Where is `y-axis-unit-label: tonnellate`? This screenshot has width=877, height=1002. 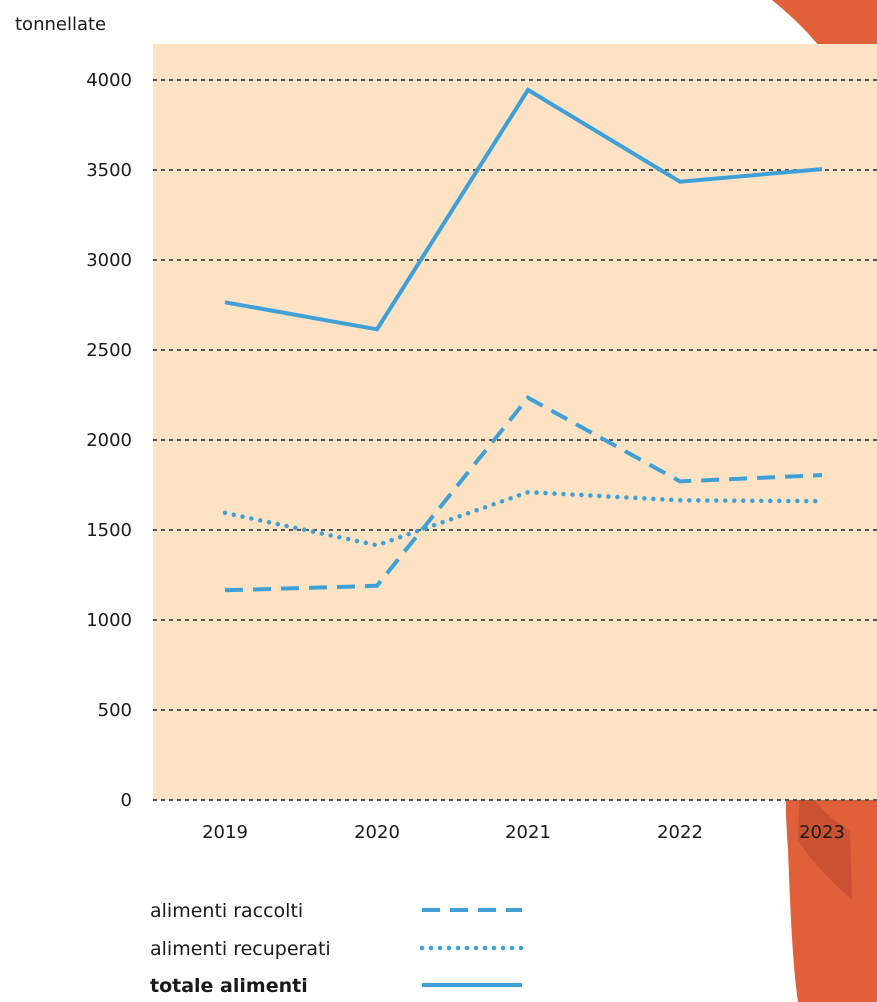 y-axis-unit-label: tonnellate is located at coordinates (60, 24).